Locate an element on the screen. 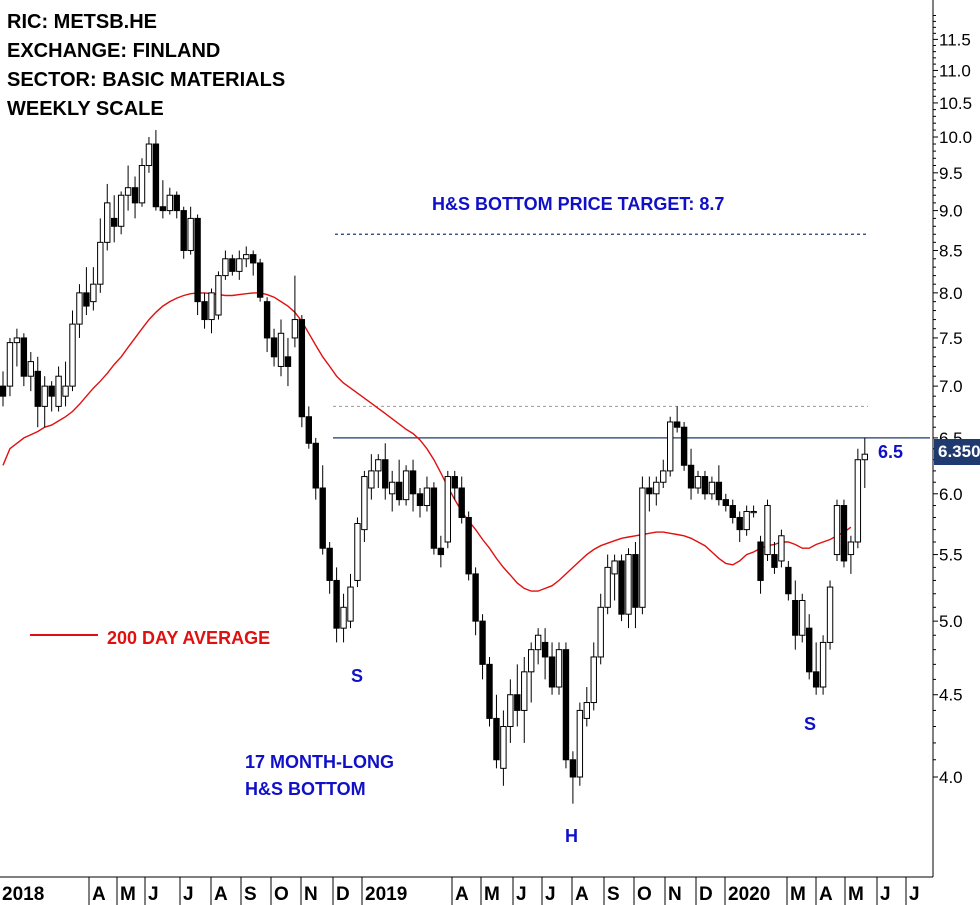 The width and height of the screenshot is (980, 905). exchange-label: EXCHANGE: FINLAND is located at coordinates (114, 51).